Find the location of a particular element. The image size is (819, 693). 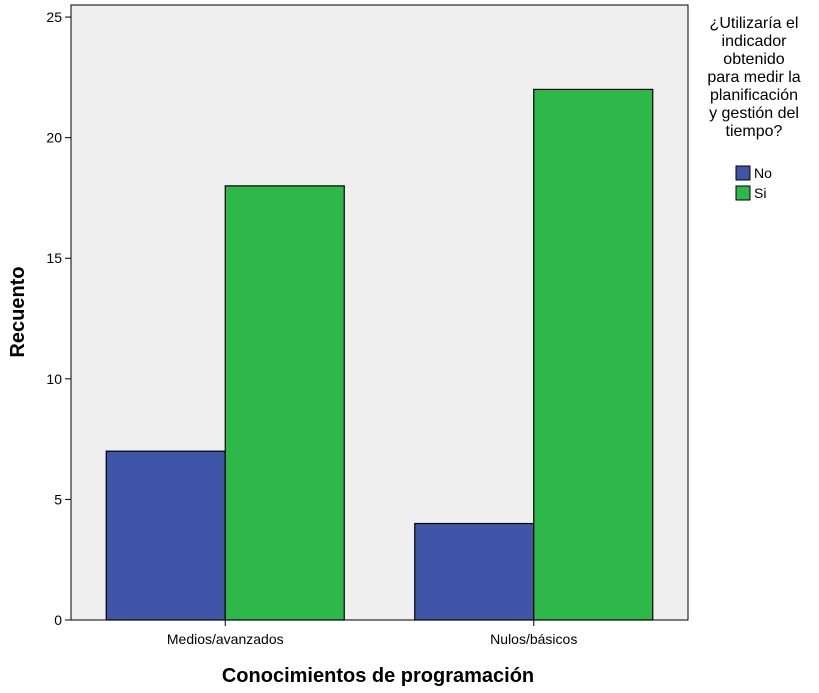

y-axis: 0 5 10 15 20 25 is located at coordinates (59, 316).